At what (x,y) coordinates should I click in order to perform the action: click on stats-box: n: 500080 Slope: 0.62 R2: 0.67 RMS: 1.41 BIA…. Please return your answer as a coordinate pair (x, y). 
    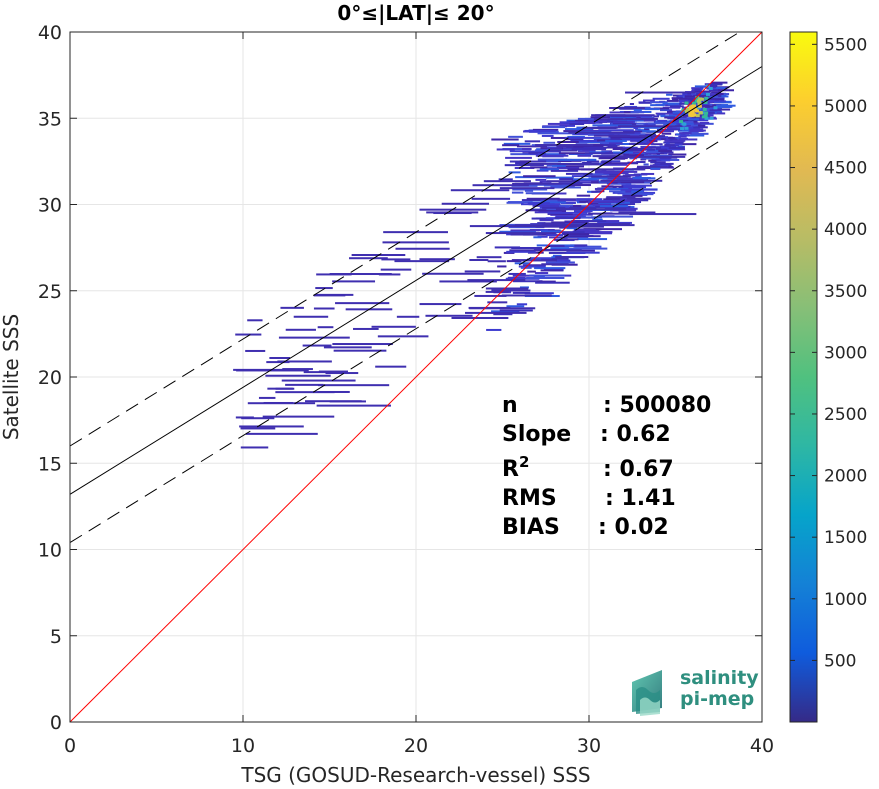
    Looking at the image, I should click on (606, 466).